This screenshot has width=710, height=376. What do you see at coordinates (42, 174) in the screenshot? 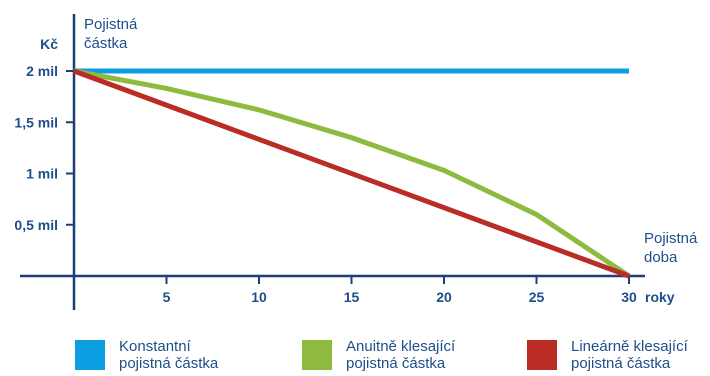
I see `y-tick-label-1: 1 mil` at bounding box center [42, 174].